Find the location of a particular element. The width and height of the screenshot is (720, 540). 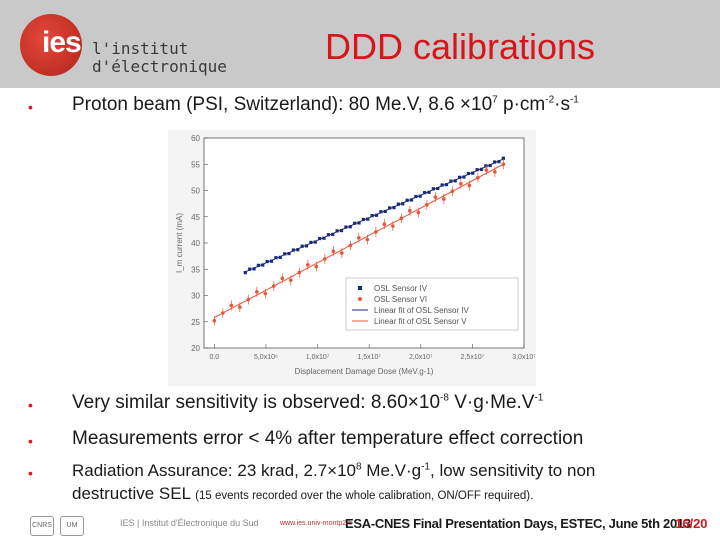

cnrs-logo: CNRS is located at coordinates (42, 526).